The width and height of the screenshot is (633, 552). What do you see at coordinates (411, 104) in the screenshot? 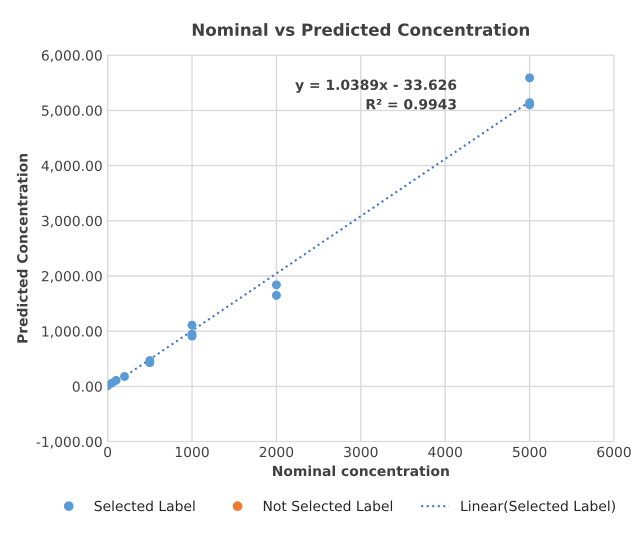
I see `annotation: R² = 0.9943` at bounding box center [411, 104].